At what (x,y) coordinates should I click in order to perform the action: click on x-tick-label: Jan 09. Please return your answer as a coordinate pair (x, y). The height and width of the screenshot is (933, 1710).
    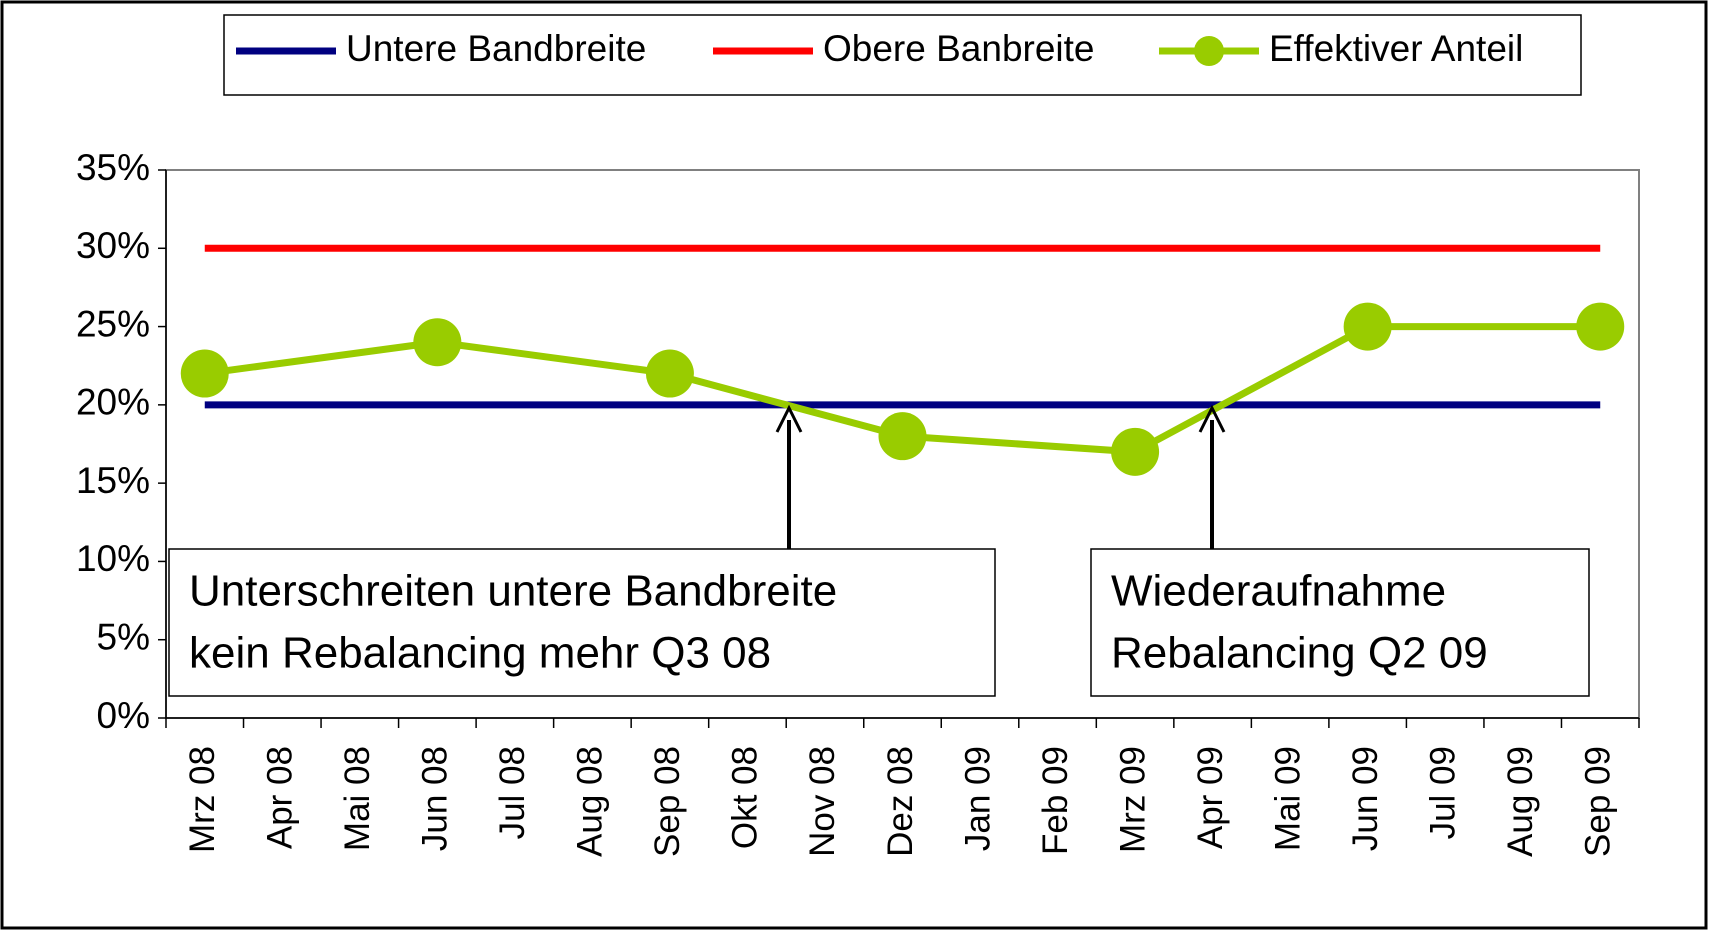
    Looking at the image, I should click on (977, 798).